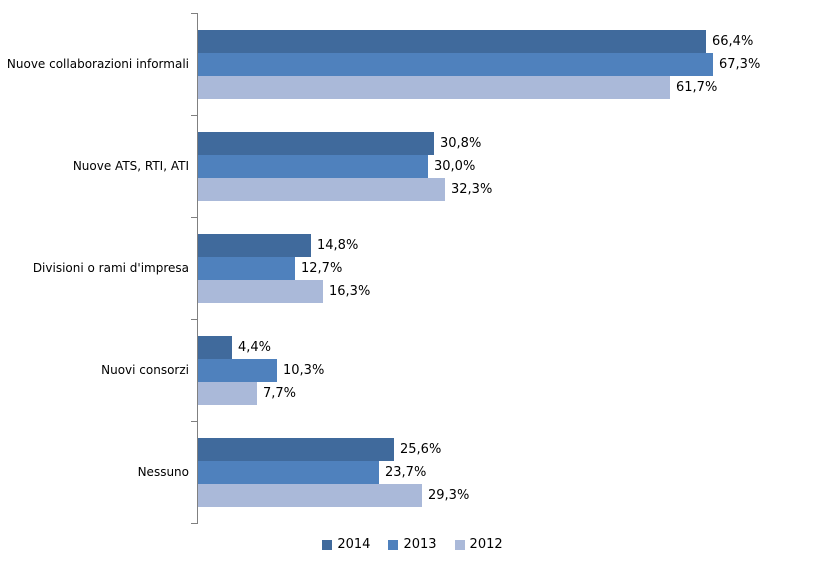 This screenshot has height=571, width=825. I want to click on value-label: 4,4%, so click(255, 347).